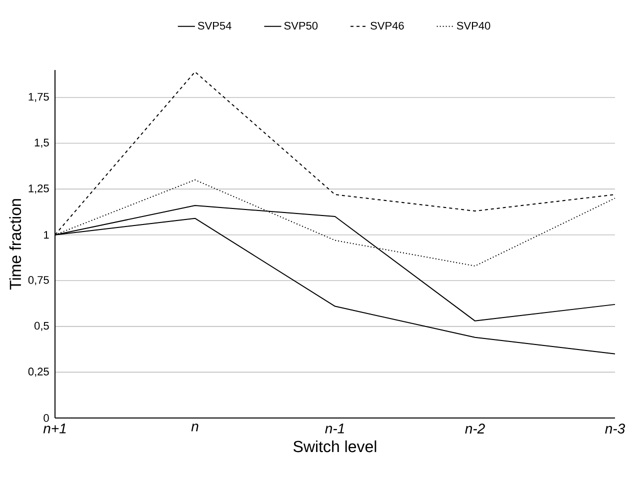 The image size is (631, 488). What do you see at coordinates (38, 281) in the screenshot?
I see `y-tick-label: 0,75` at bounding box center [38, 281].